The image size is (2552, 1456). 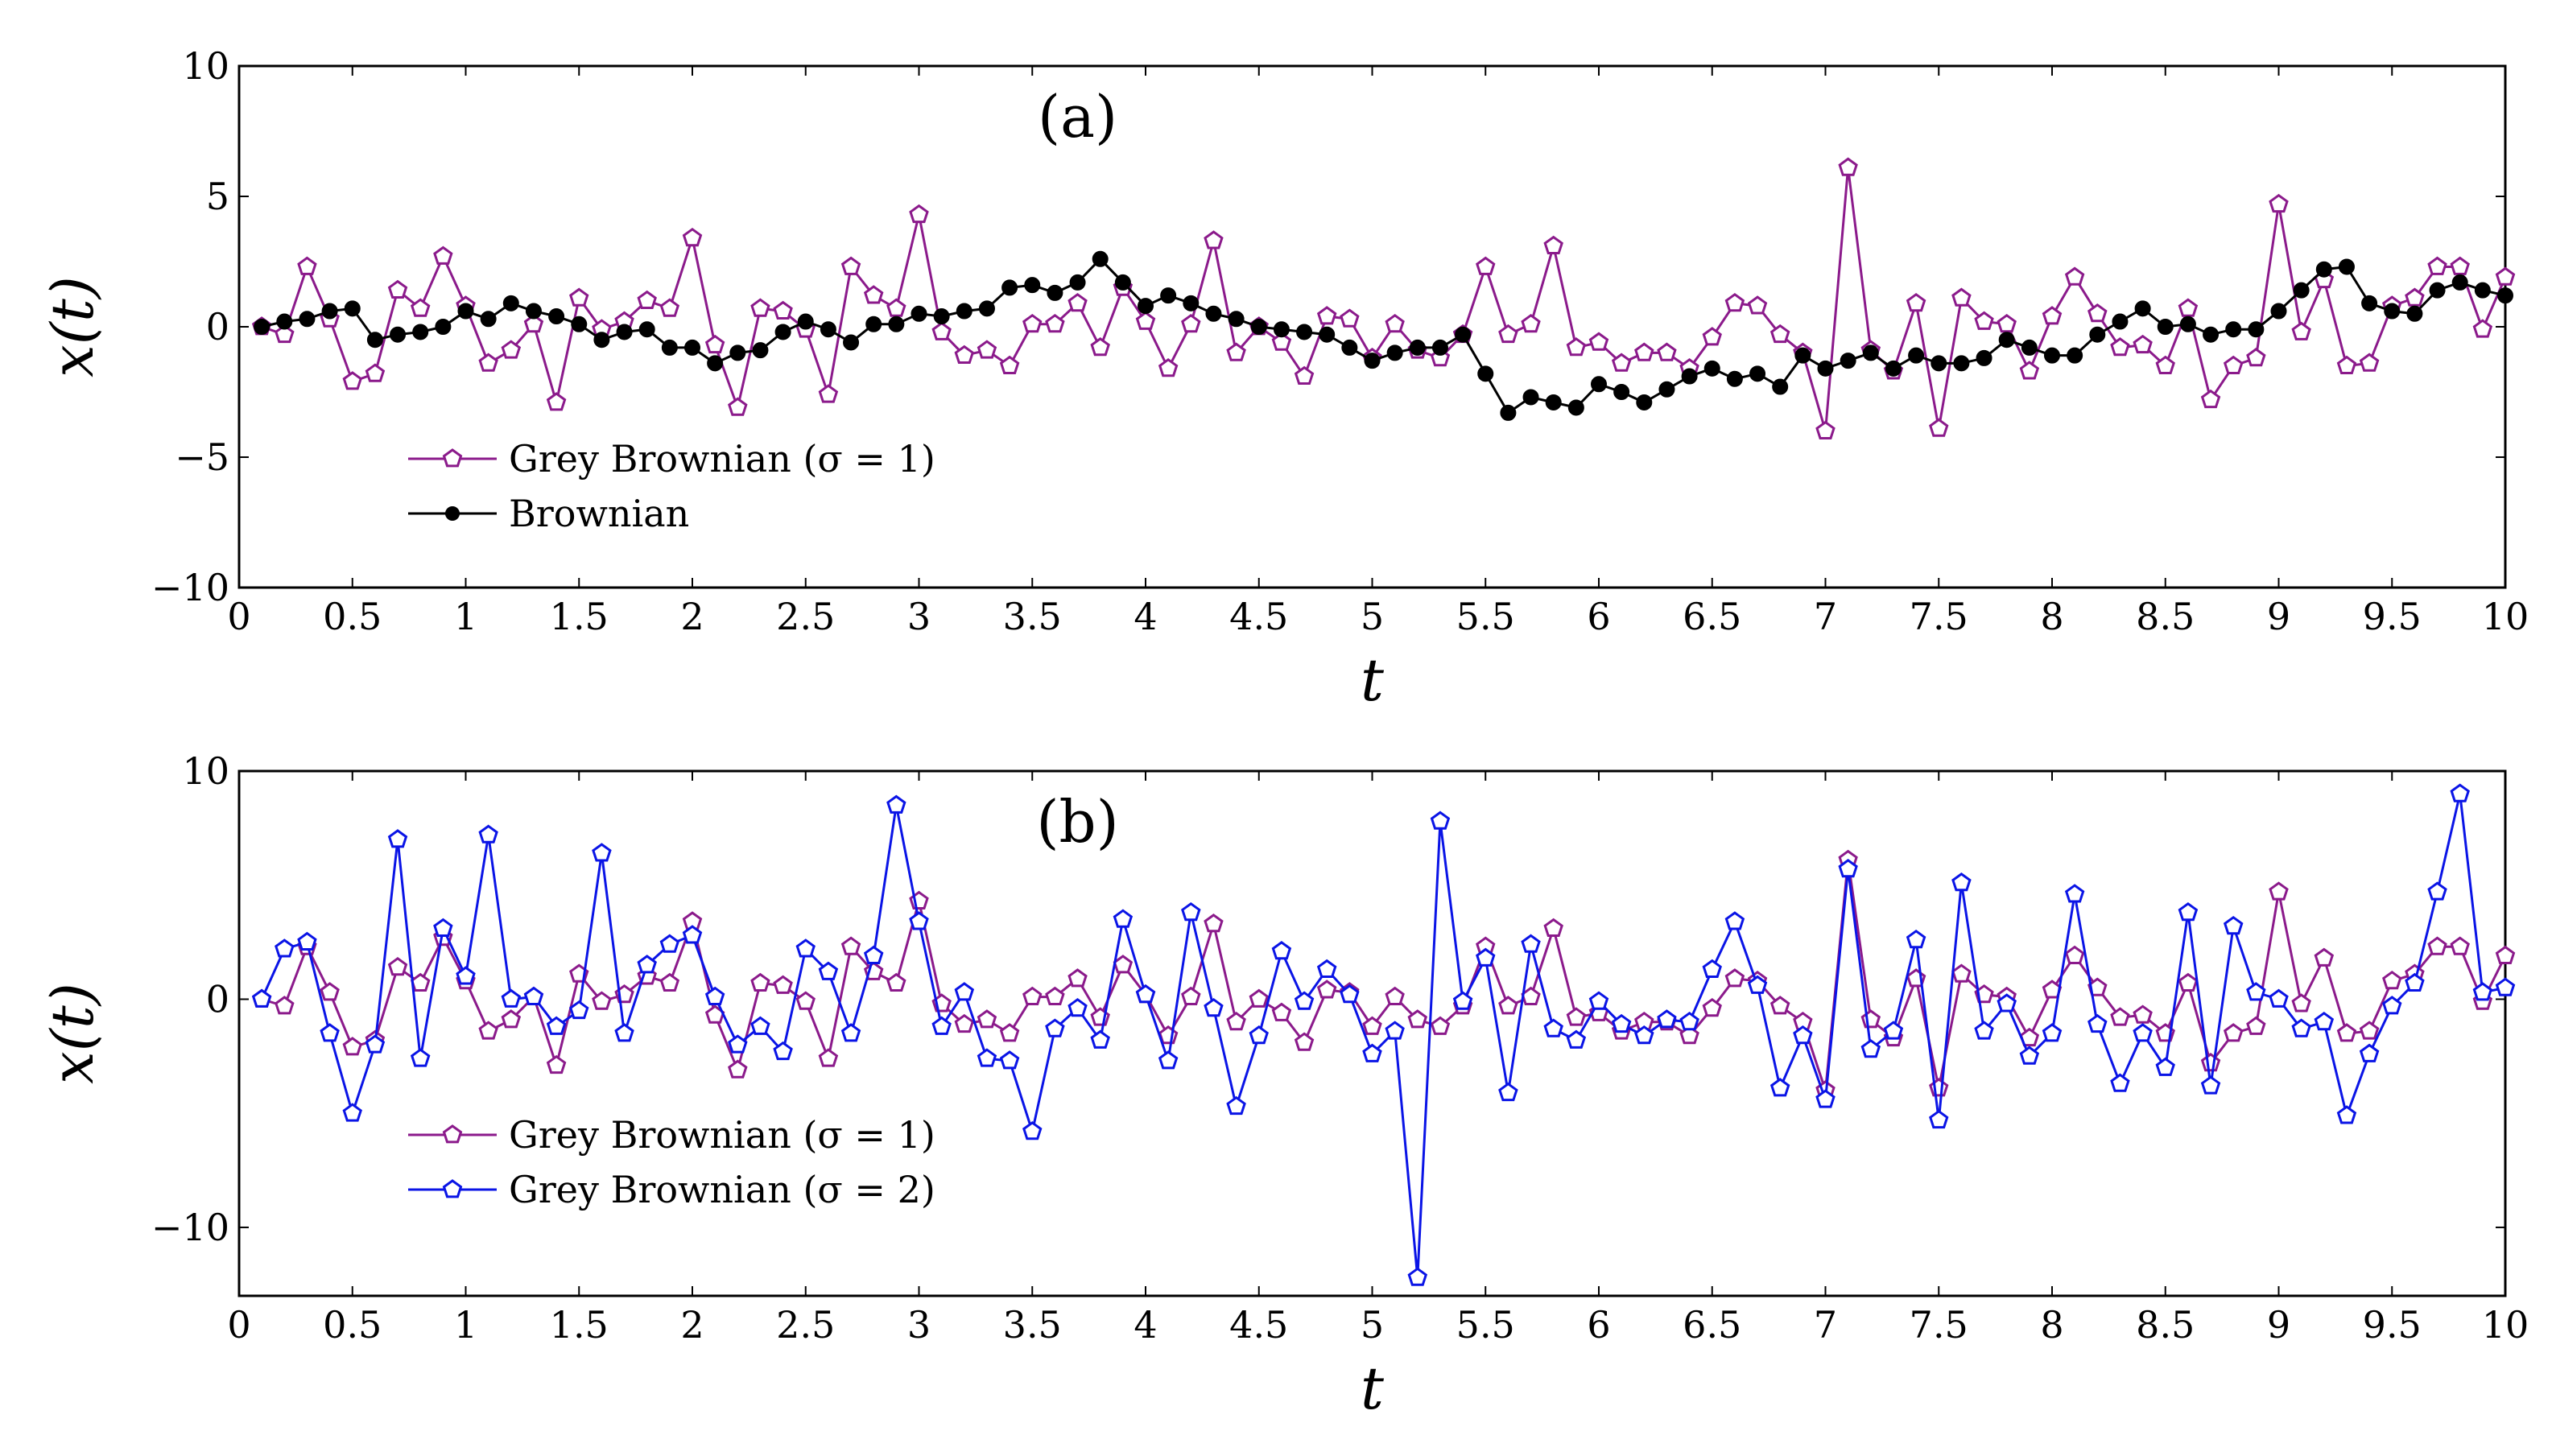 I want to click on x-tick-label: 9.5, so click(x=2392, y=1325).